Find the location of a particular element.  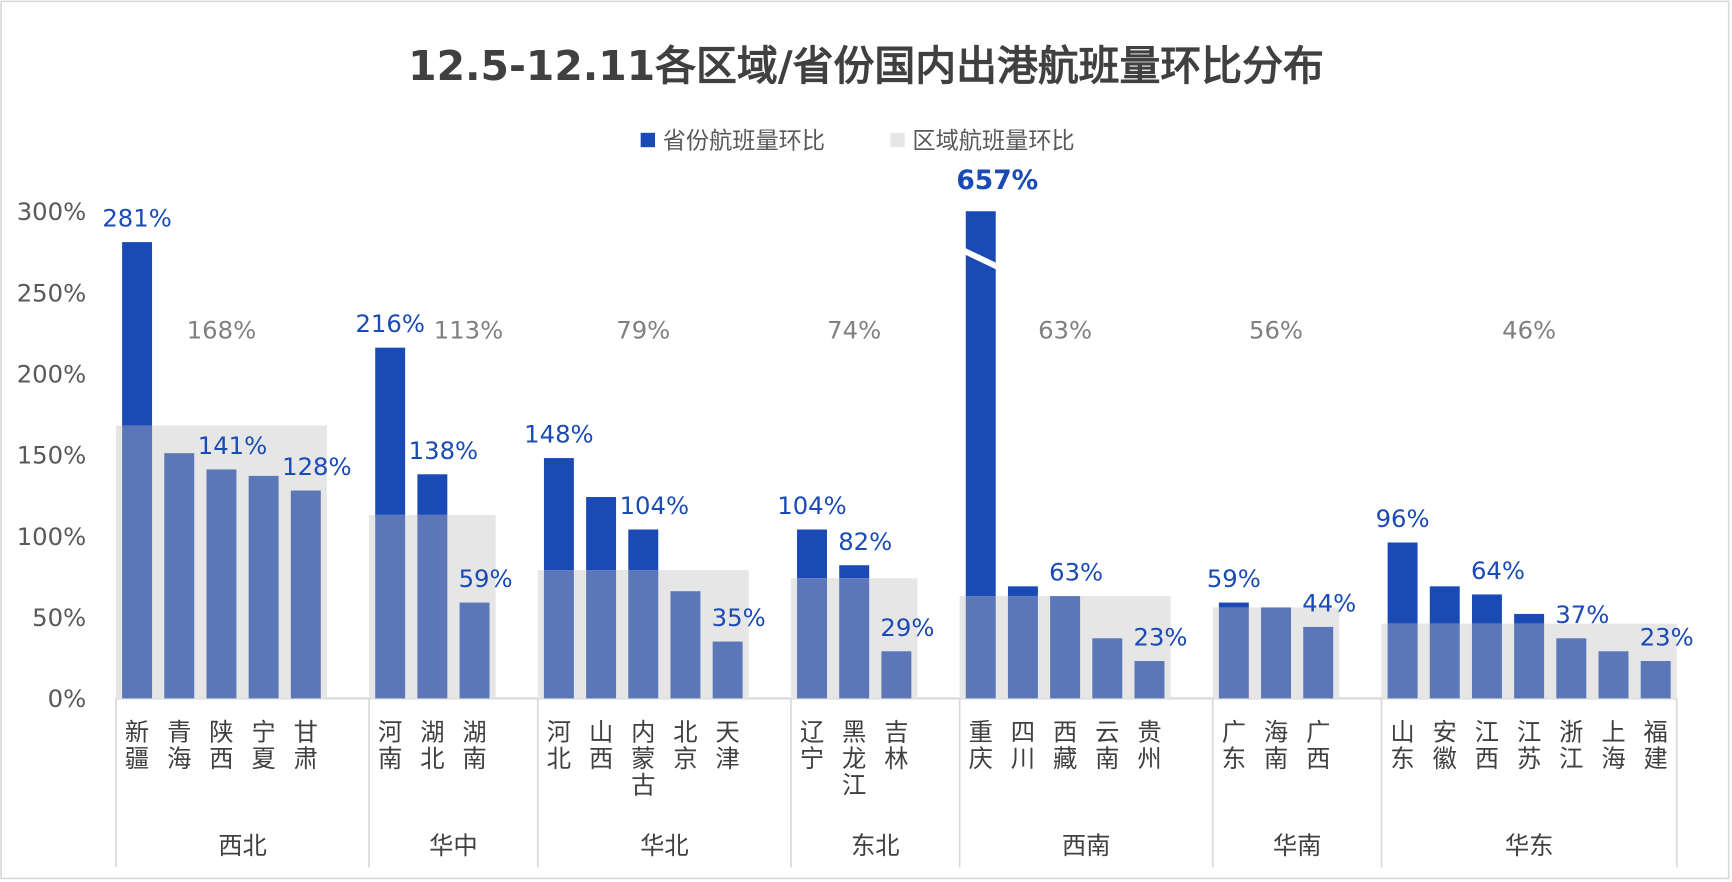

x-tick-label-西藏: 藏 is located at coordinates (1065, 758).